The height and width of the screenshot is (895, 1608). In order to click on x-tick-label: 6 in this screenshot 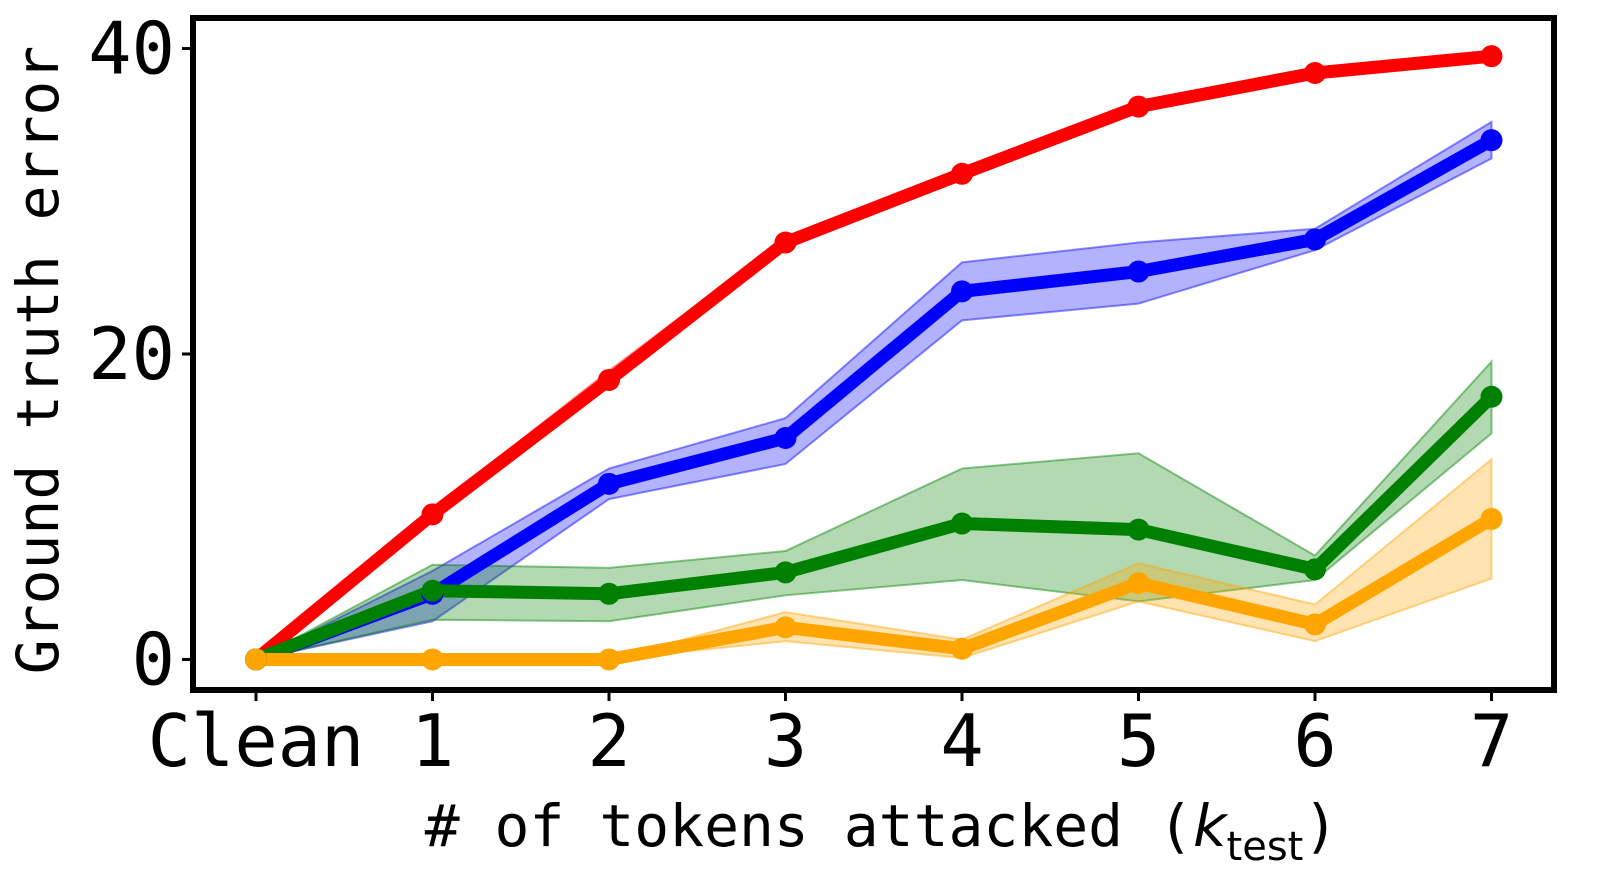, I will do `click(1314, 741)`.